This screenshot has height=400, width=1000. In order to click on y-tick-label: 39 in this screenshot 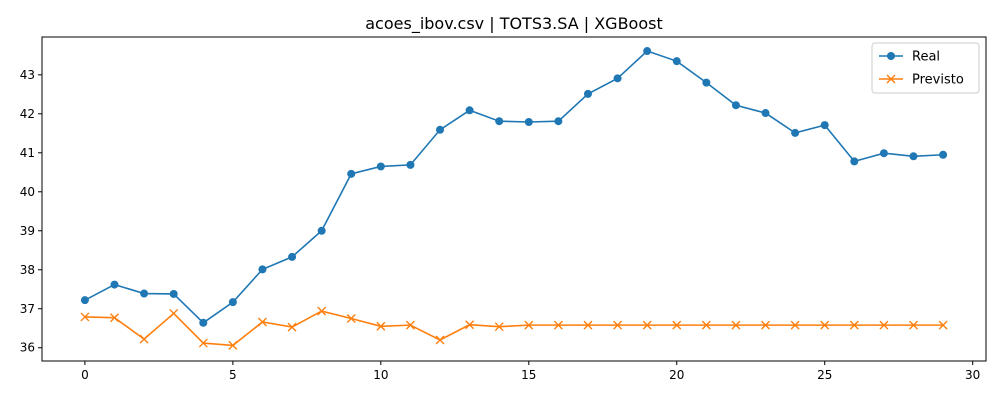, I will do `click(27, 231)`.